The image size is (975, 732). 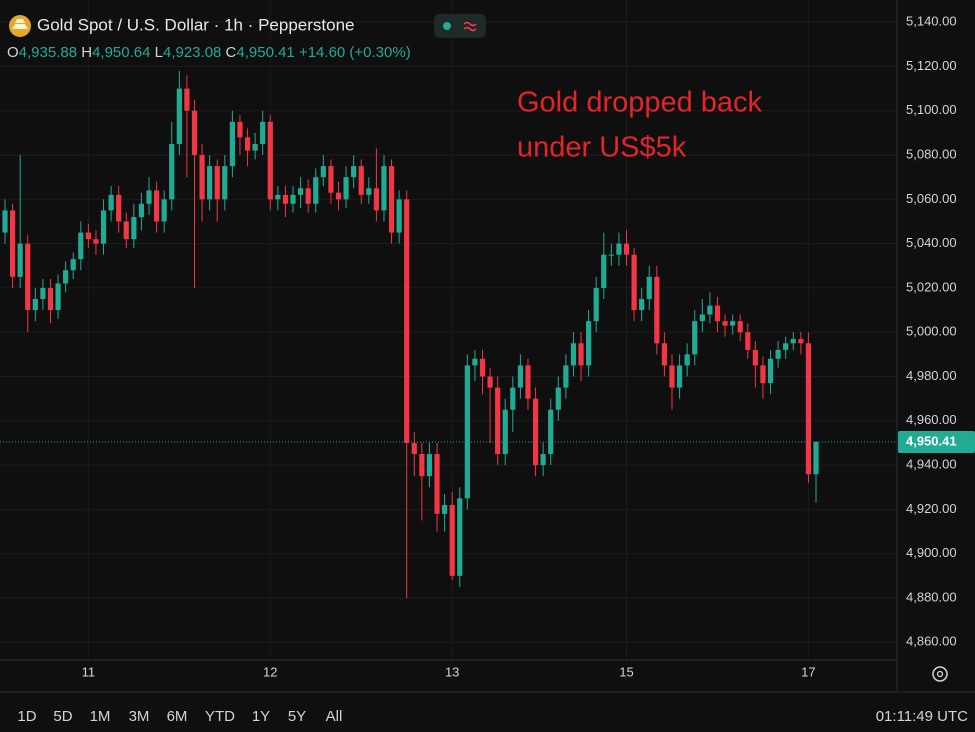 I want to click on range-button: 1Y, so click(x=261, y=716).